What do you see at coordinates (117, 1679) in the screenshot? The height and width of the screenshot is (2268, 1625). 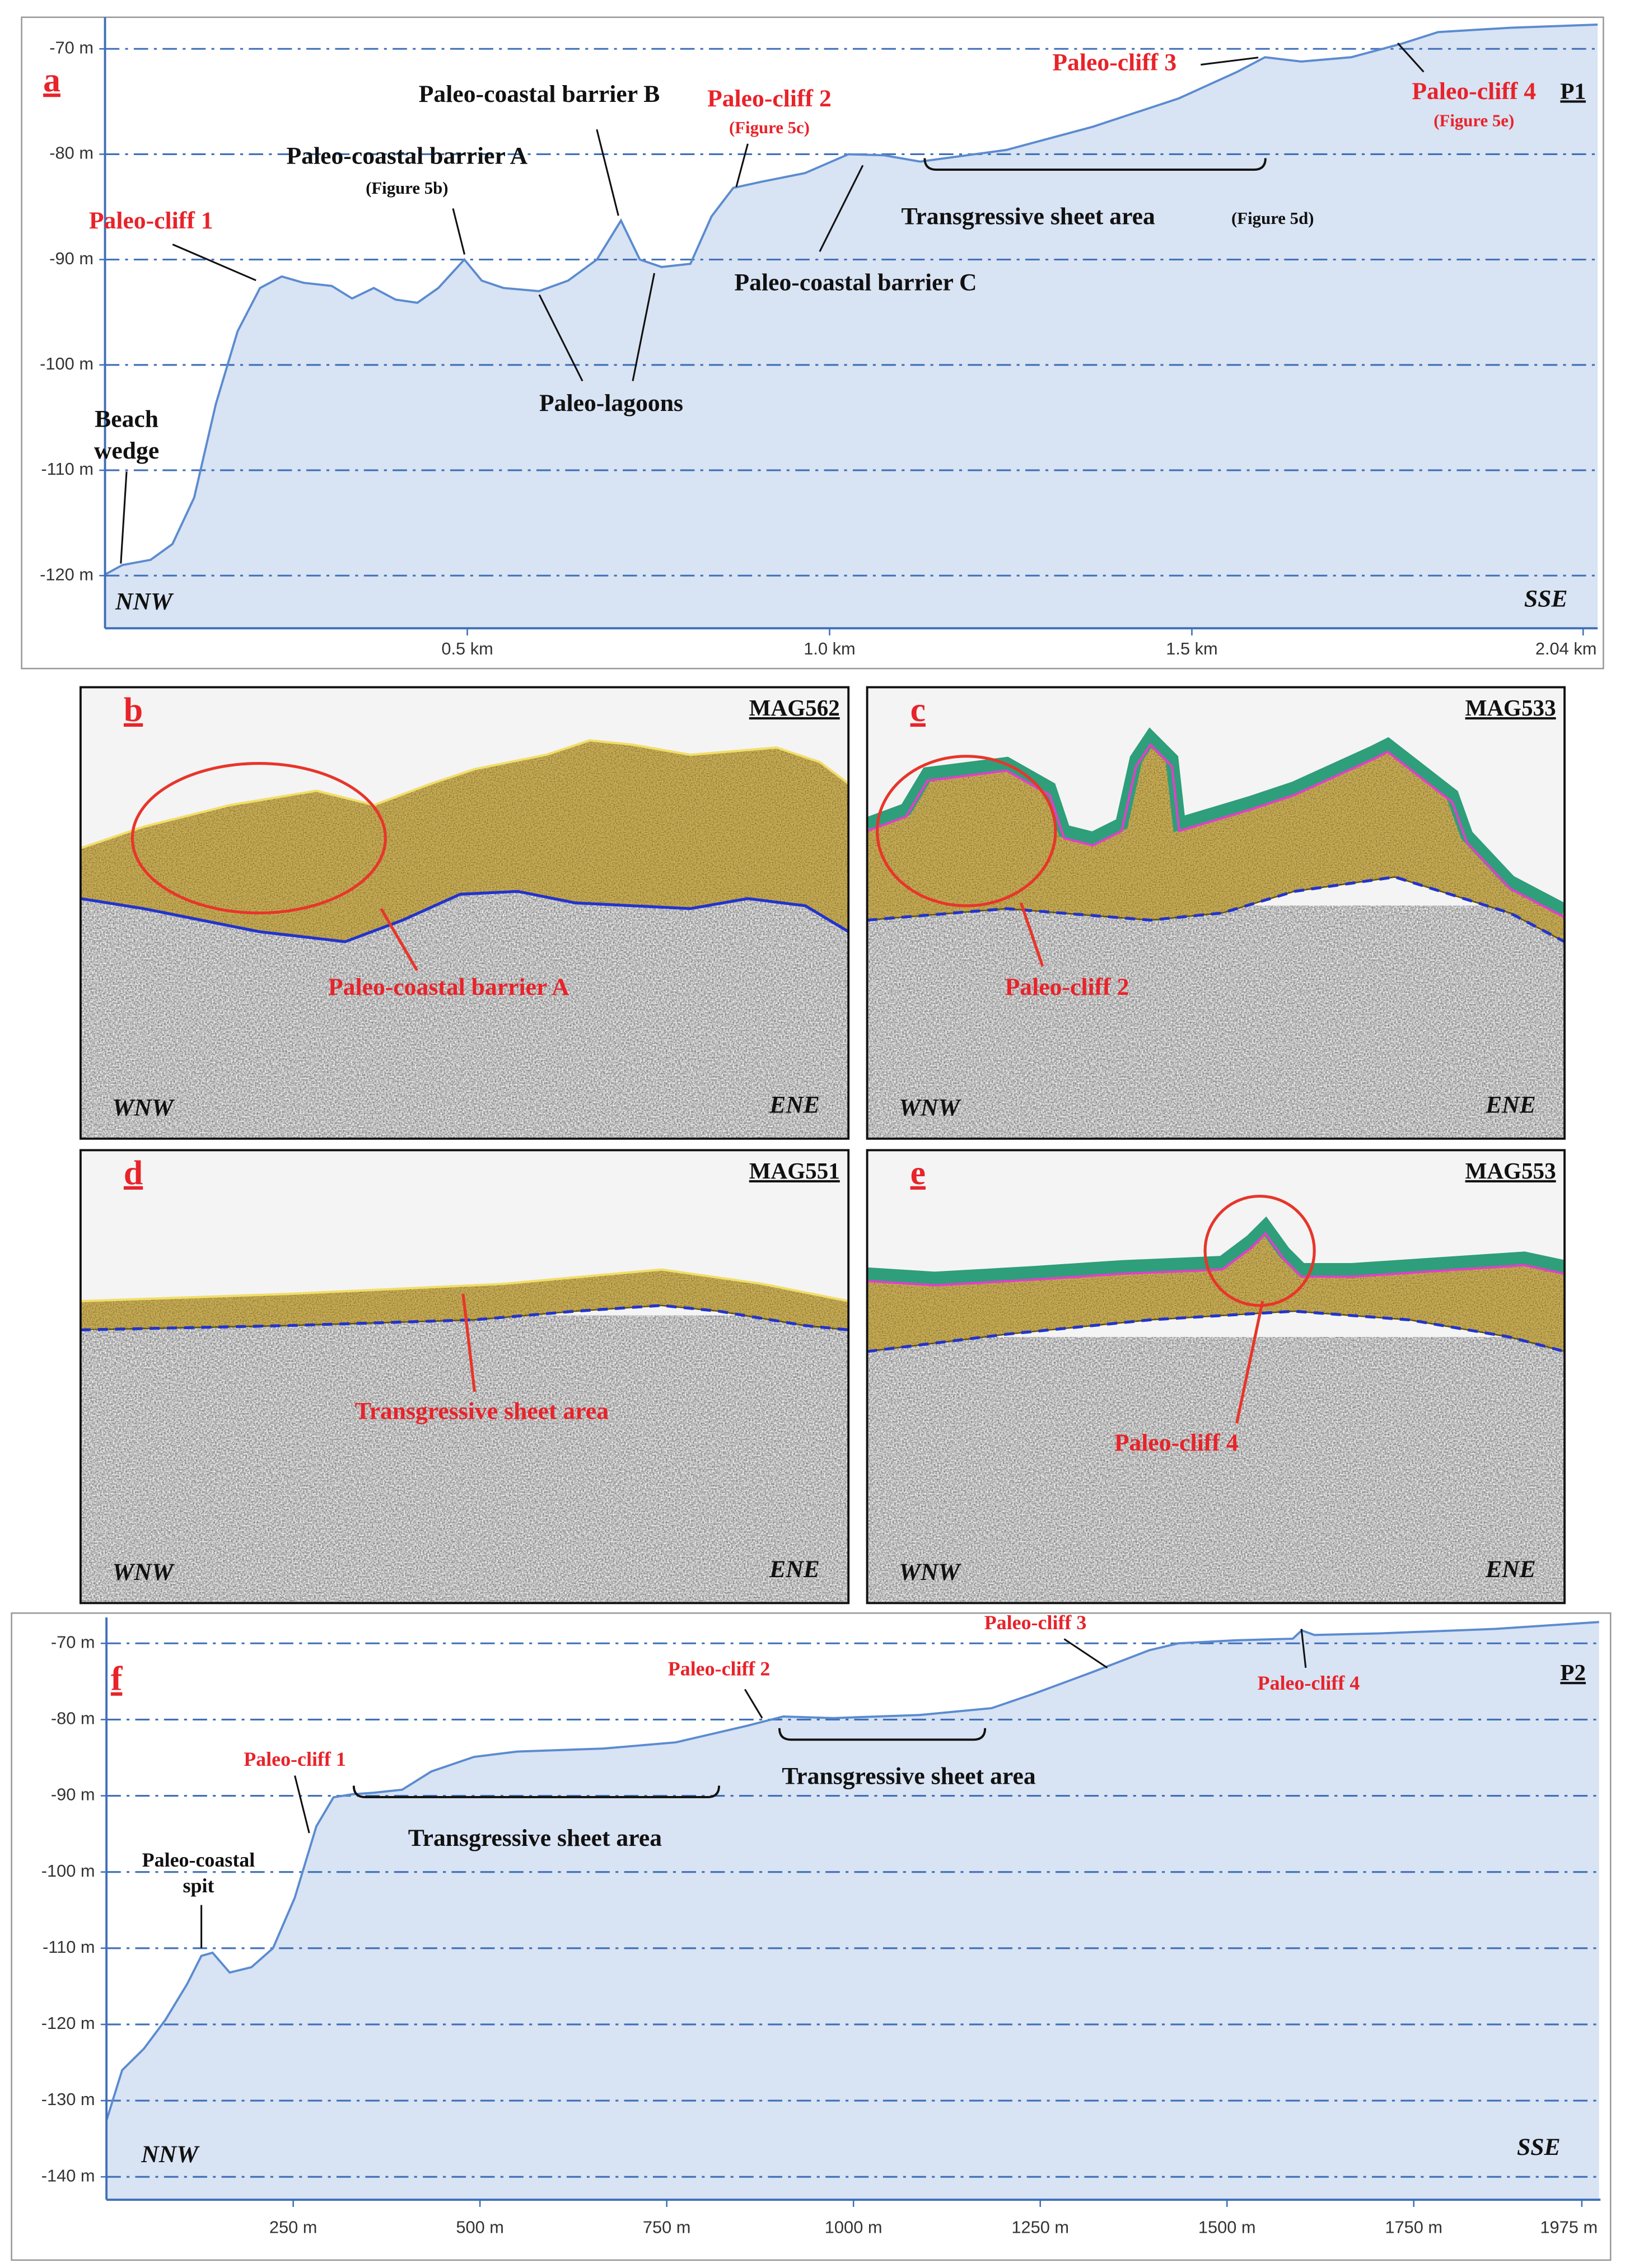 I see `panel-letter: f` at bounding box center [117, 1679].